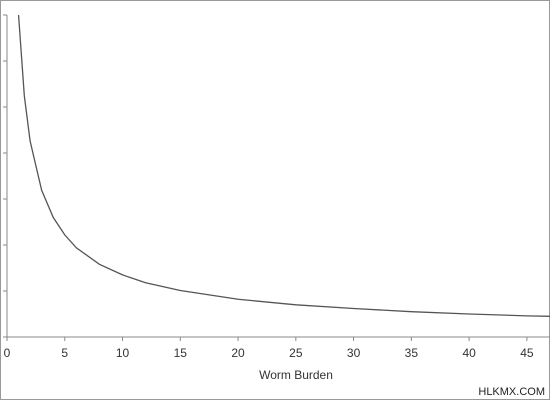 Image resolution: width=550 pixels, height=400 pixels. I want to click on x-tick-label: 10, so click(123, 353).